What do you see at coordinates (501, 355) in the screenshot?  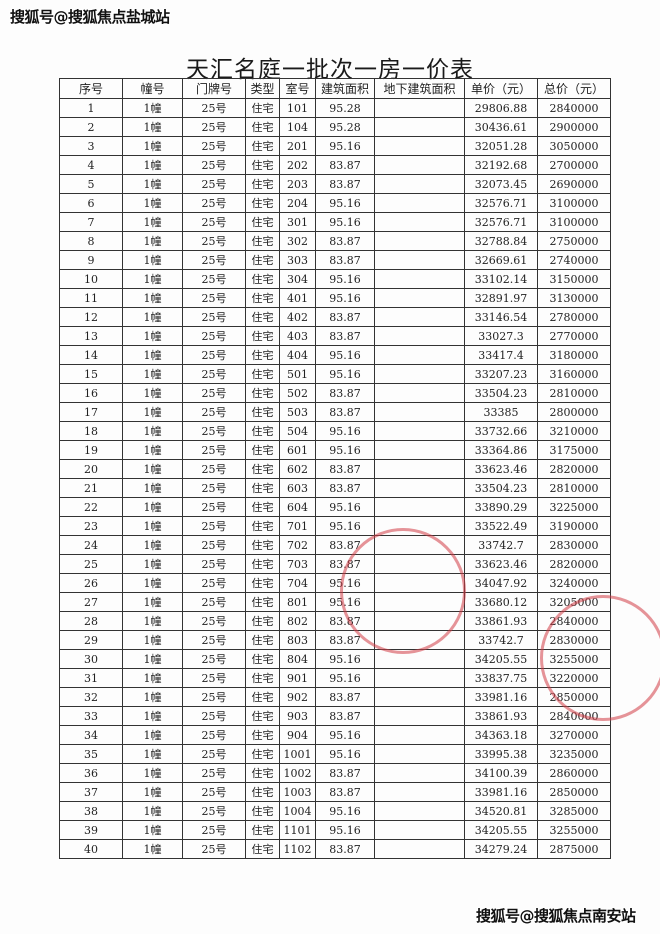 I see `table-cell: 33417.4` at bounding box center [501, 355].